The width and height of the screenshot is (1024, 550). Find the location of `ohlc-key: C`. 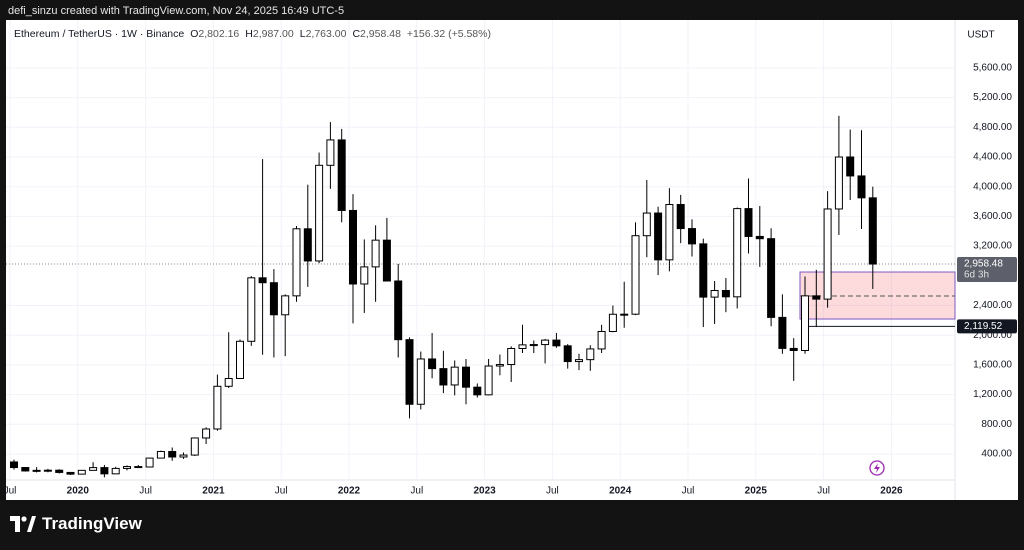

ohlc-key: C is located at coordinates (356, 34).